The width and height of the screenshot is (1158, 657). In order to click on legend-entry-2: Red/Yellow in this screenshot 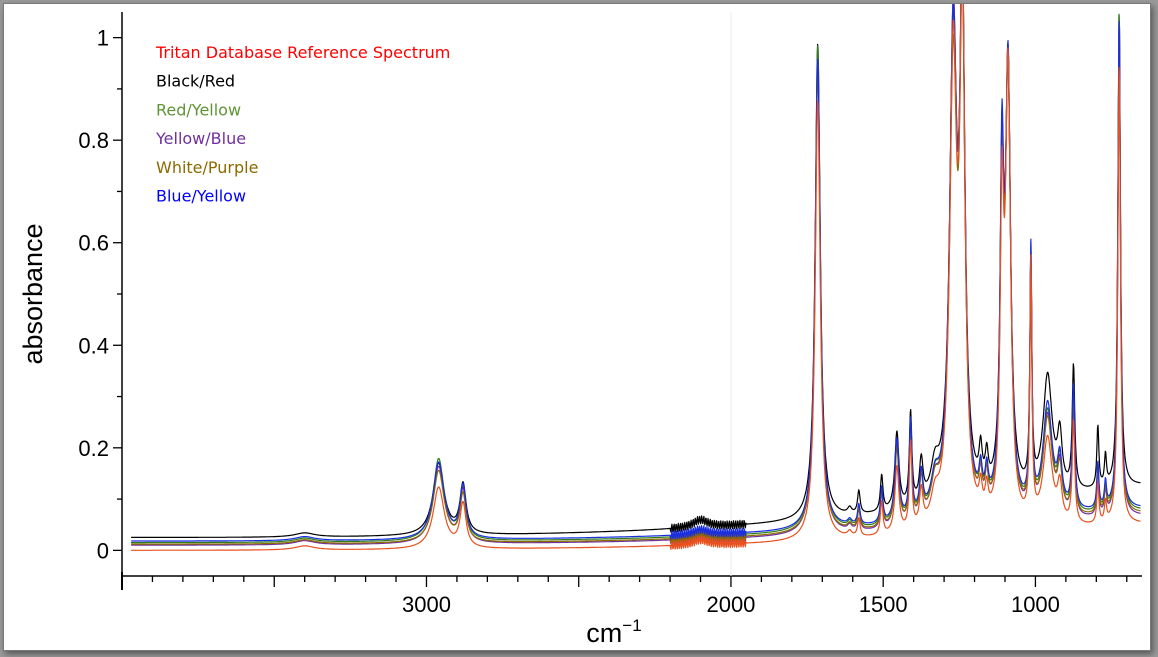, I will do `click(198, 109)`.